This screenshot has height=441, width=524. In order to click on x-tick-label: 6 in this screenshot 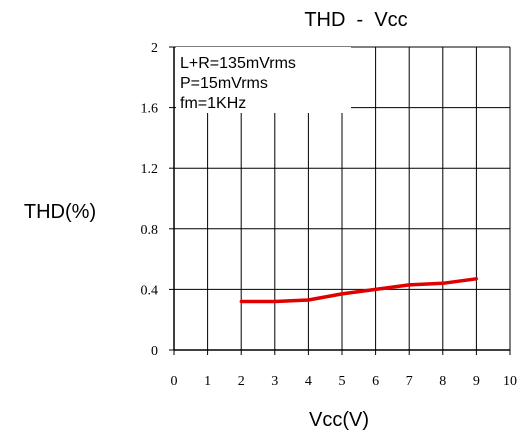, I will do `click(375, 381)`.